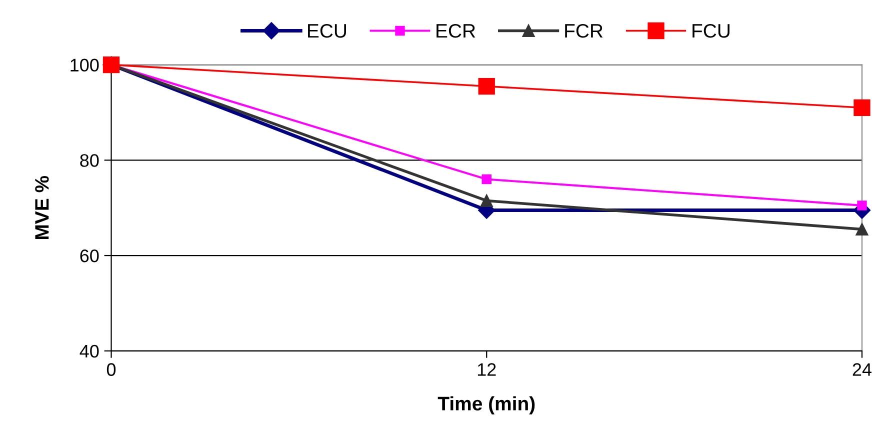 The height and width of the screenshot is (447, 876). I want to click on legend-label: FCR, so click(584, 31).